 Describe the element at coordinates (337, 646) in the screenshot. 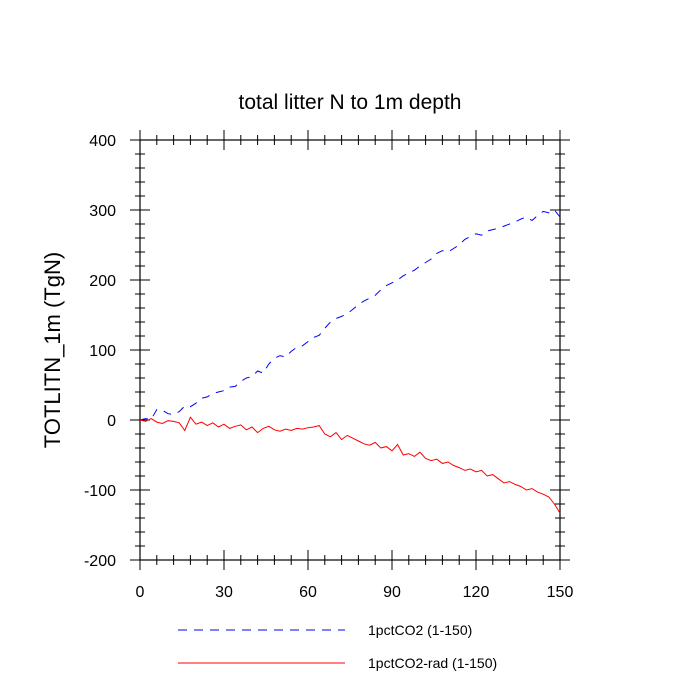

I see `legend: 1pctCO2 (1-150) 1pctCO2-rad (1-150)` at that location.